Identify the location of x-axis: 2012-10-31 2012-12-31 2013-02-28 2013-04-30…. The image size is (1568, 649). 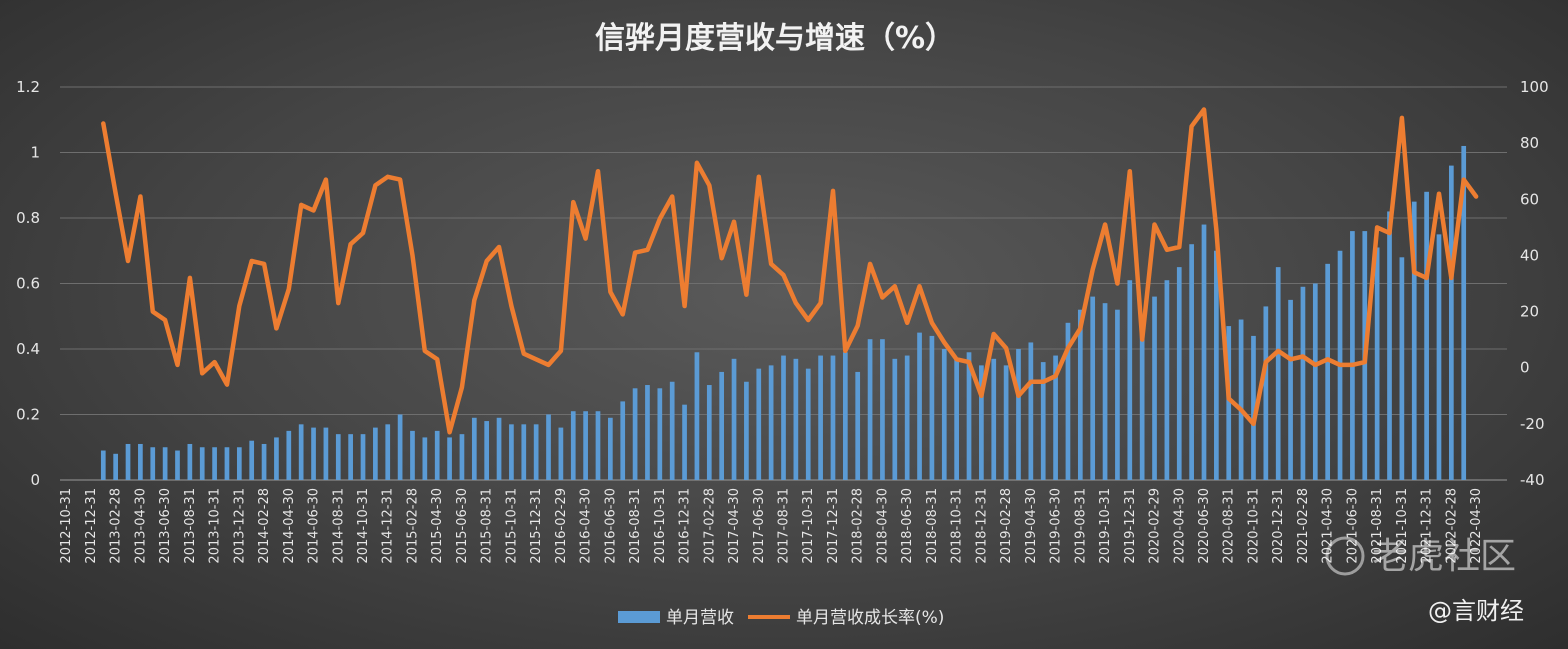
(771, 526).